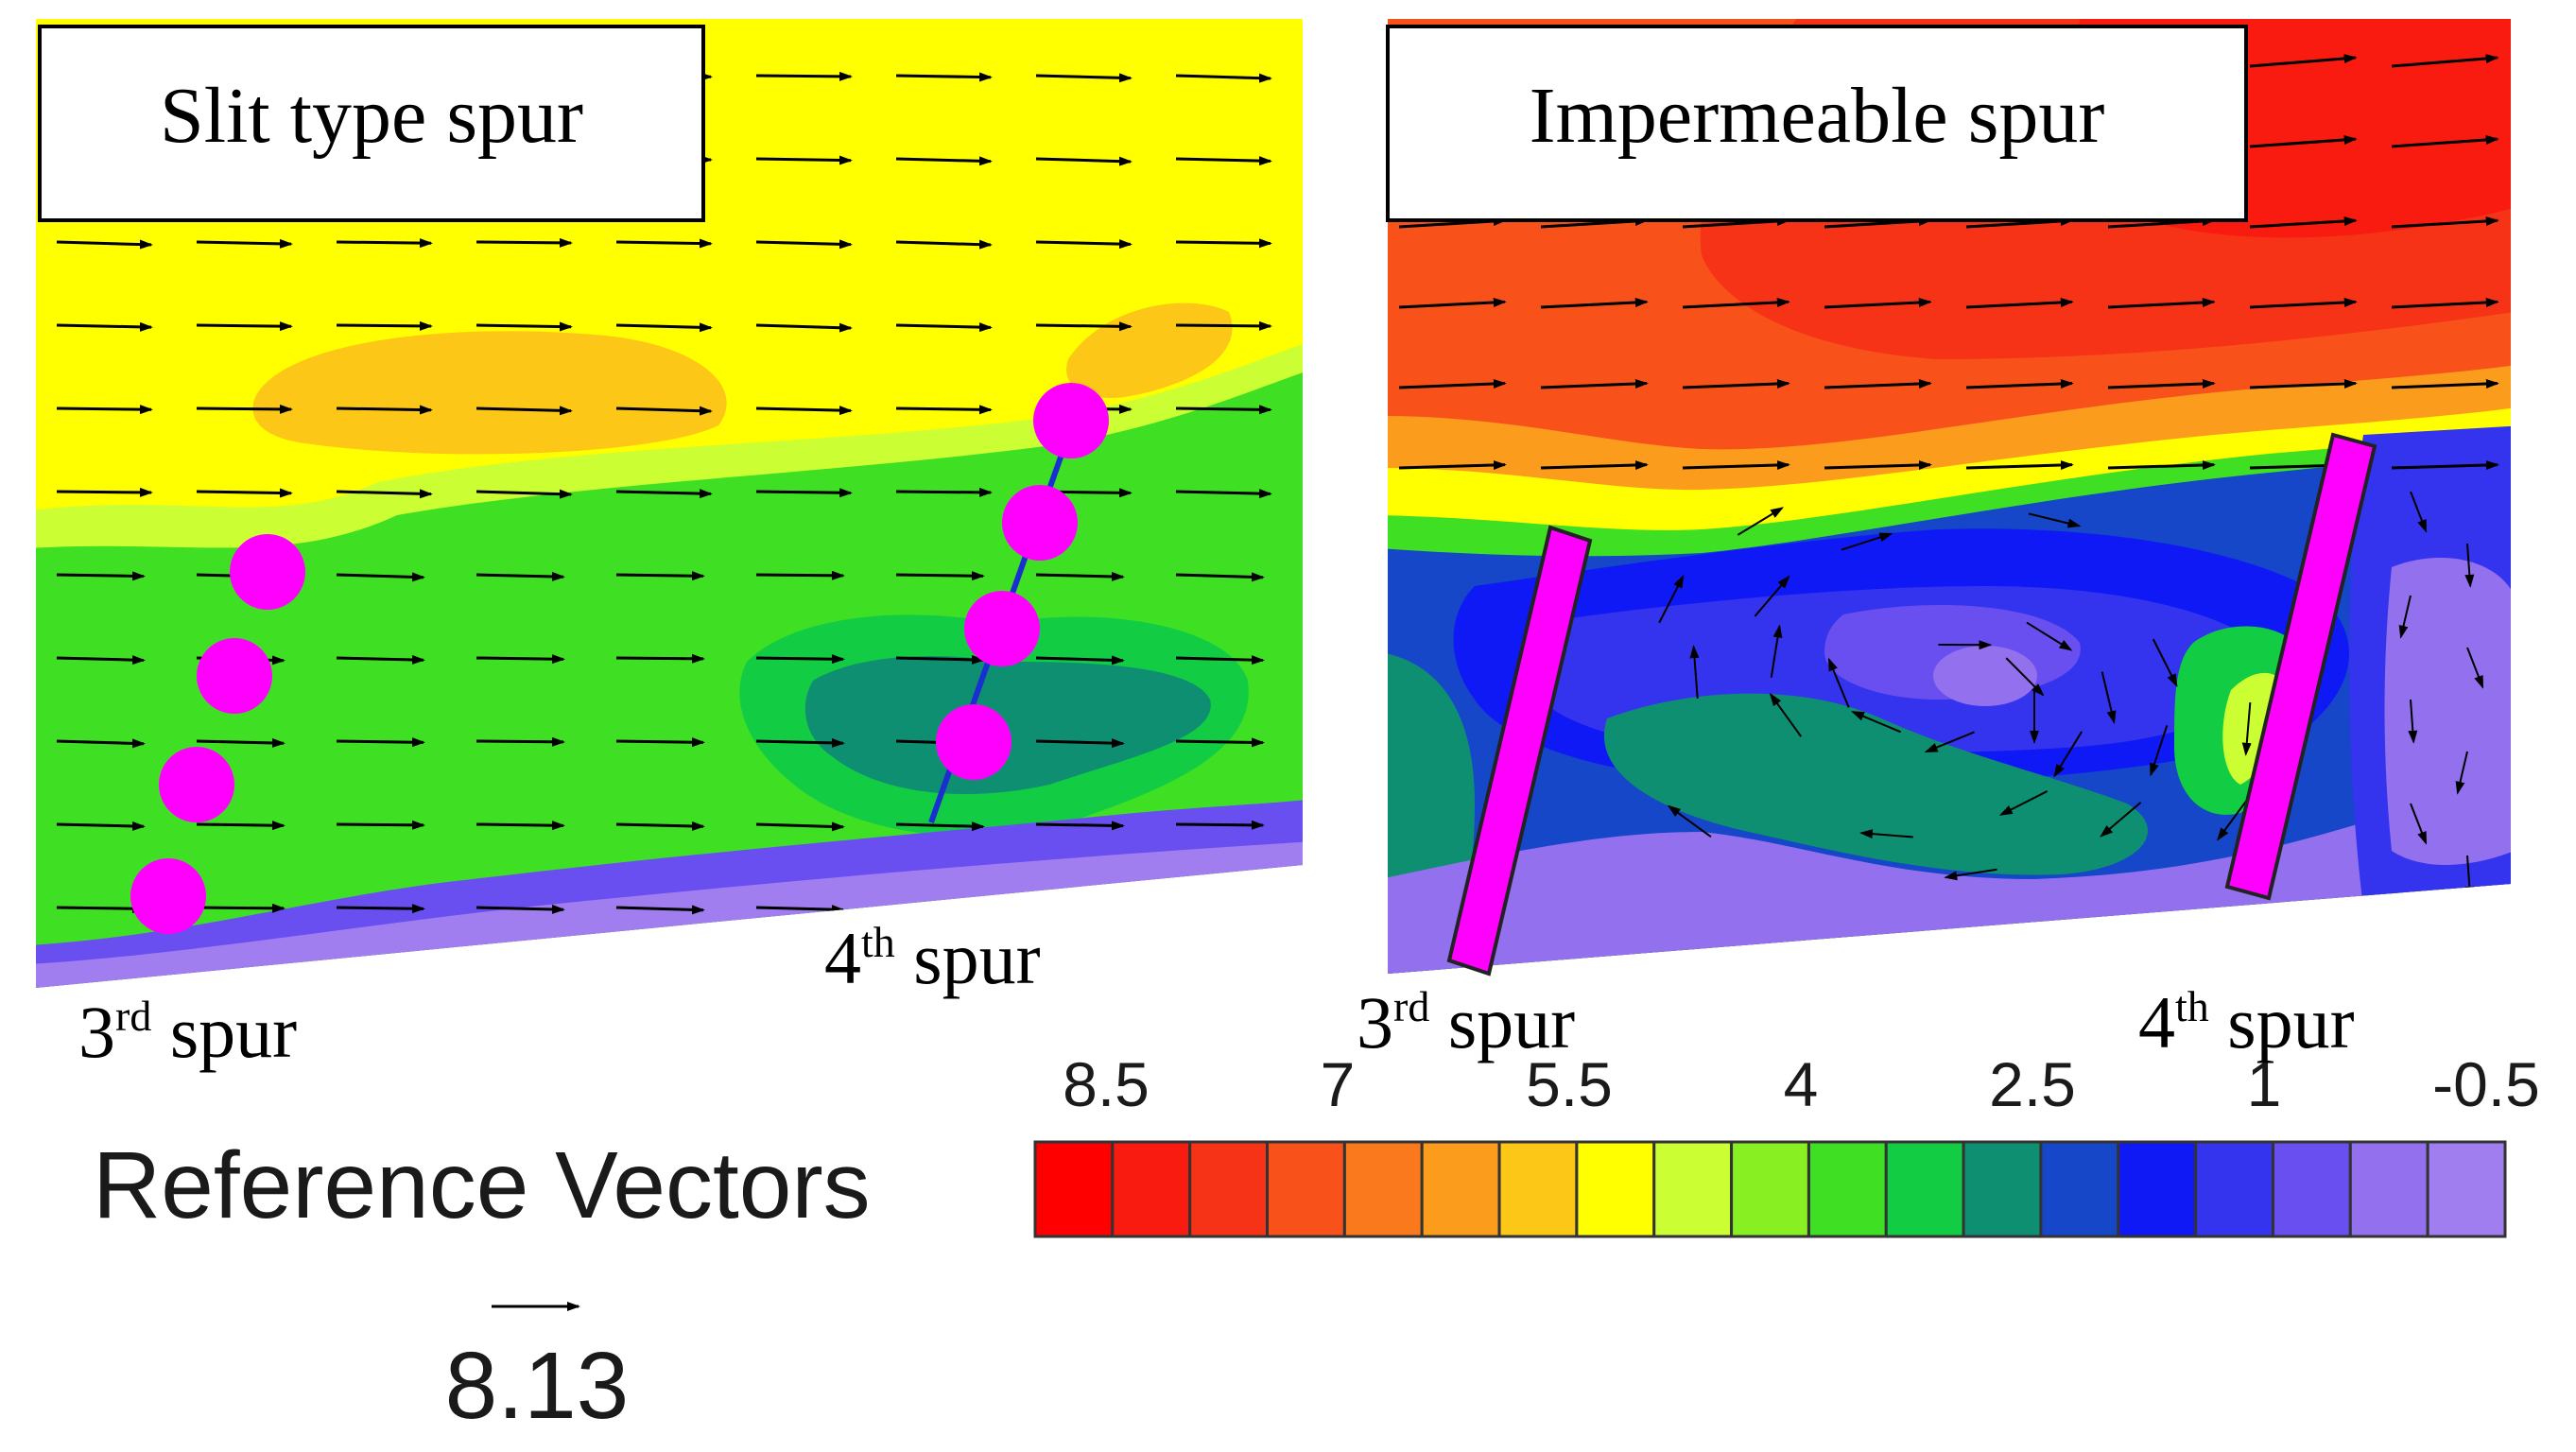 Image resolution: width=2576 pixels, height=1452 pixels. I want to click on left-panel-title-box, so click(371, 123).